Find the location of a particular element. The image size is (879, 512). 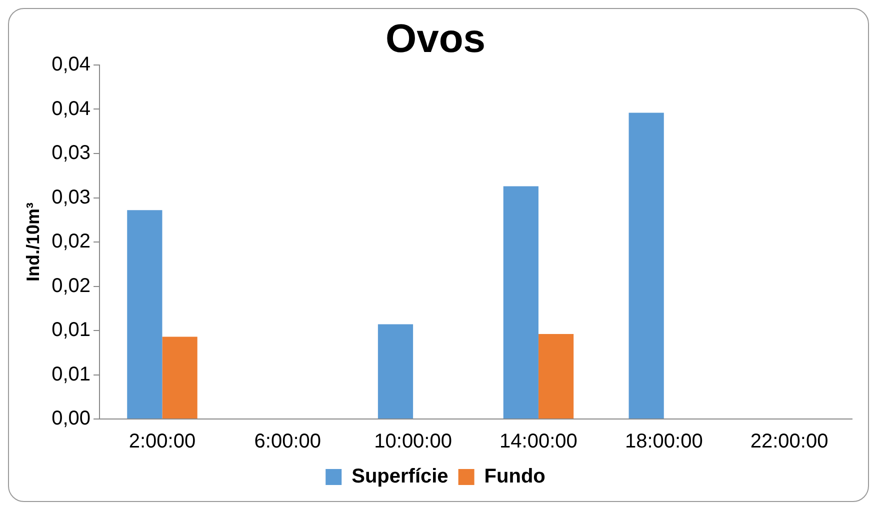

x-tick-label: 6:00:00 is located at coordinates (288, 441).